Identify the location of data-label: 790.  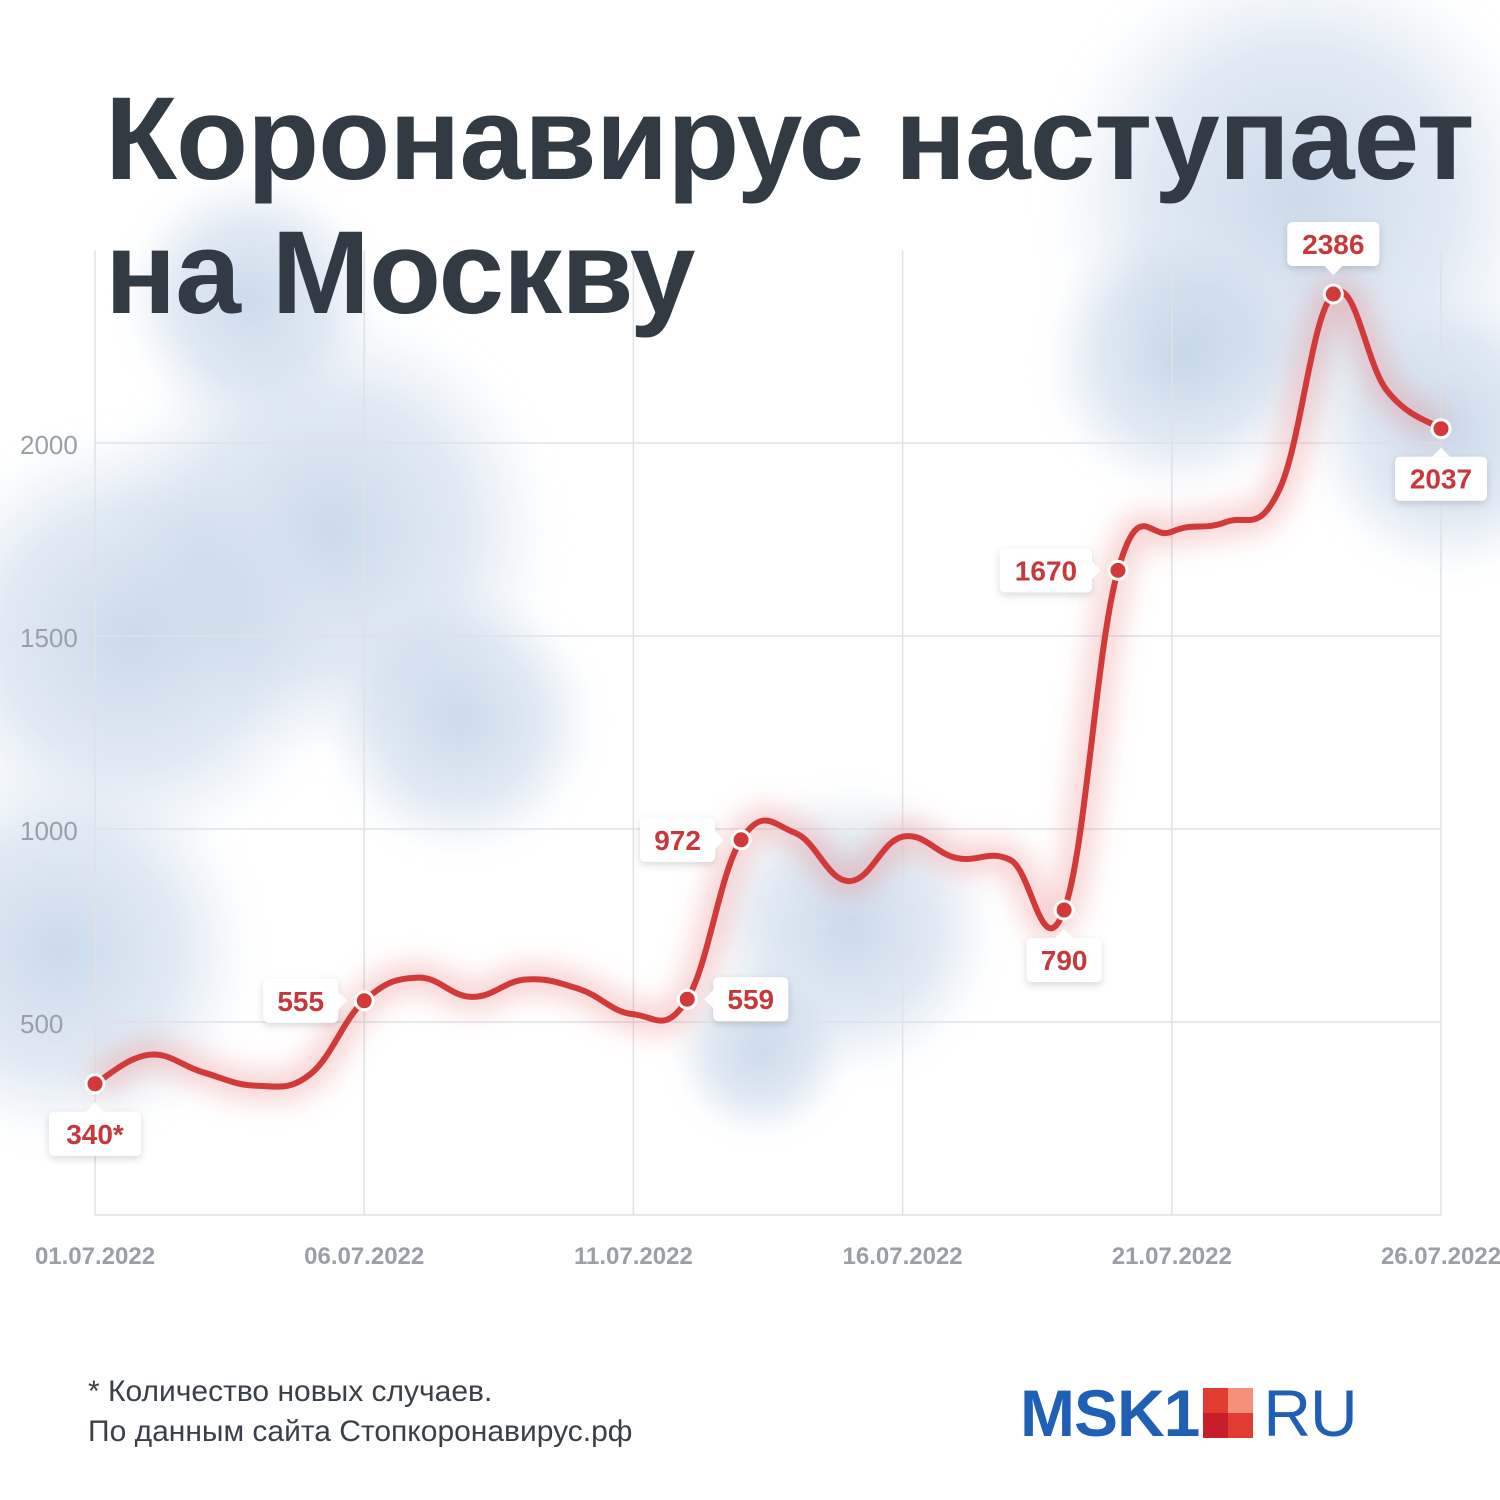
(1064, 956).